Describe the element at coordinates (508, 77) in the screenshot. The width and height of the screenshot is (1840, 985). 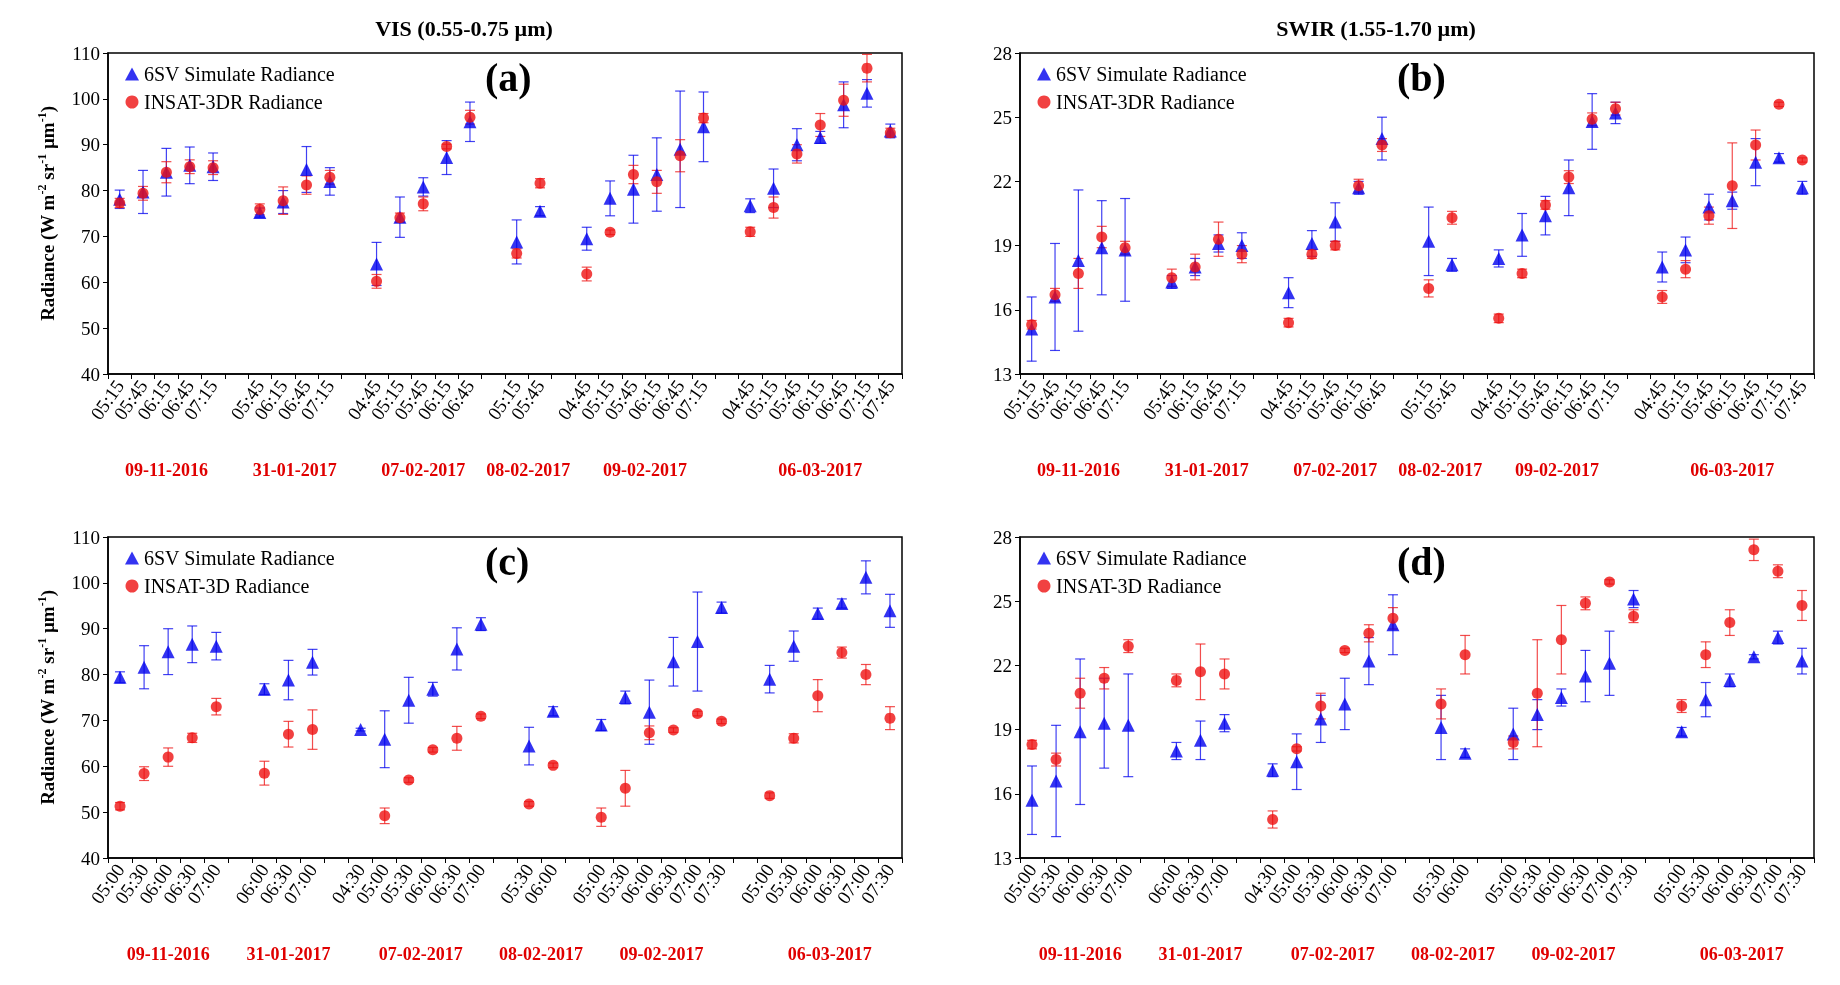
I see `annotation: (a)` at that location.